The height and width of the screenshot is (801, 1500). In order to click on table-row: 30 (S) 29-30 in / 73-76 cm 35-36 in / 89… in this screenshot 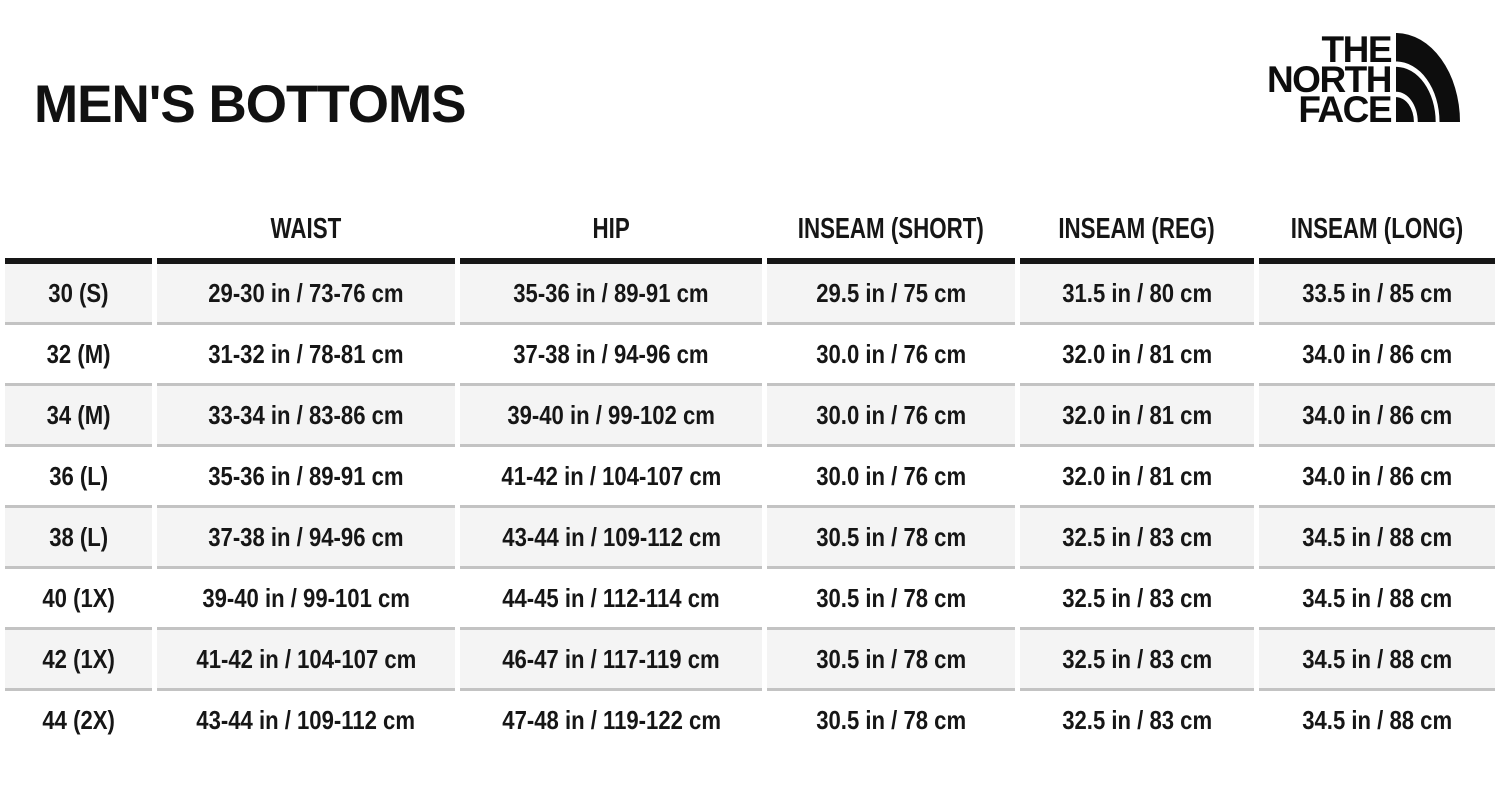, I will do `click(750, 293)`.